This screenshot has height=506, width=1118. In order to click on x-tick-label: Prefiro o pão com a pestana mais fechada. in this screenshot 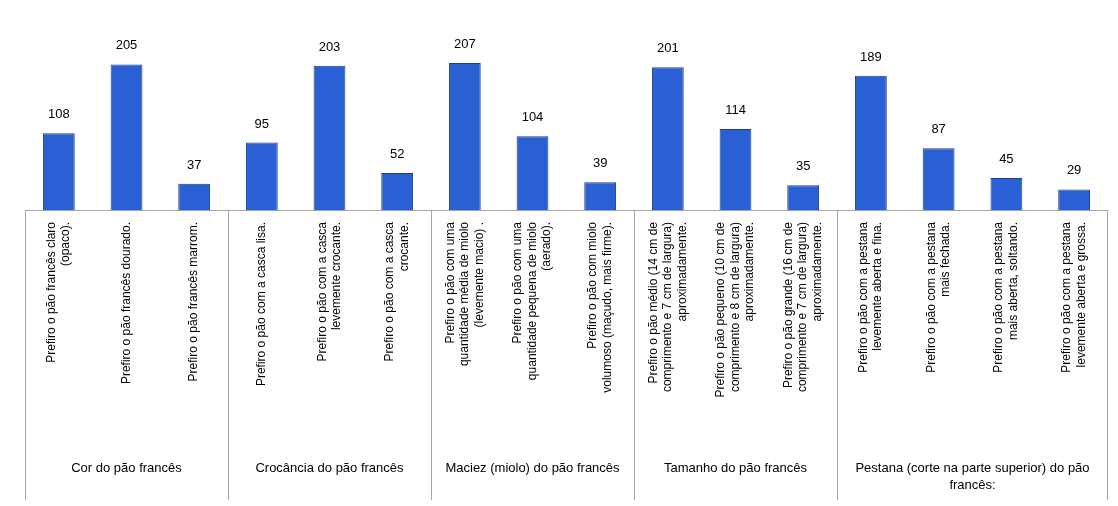, I will do `click(938, 297)`.